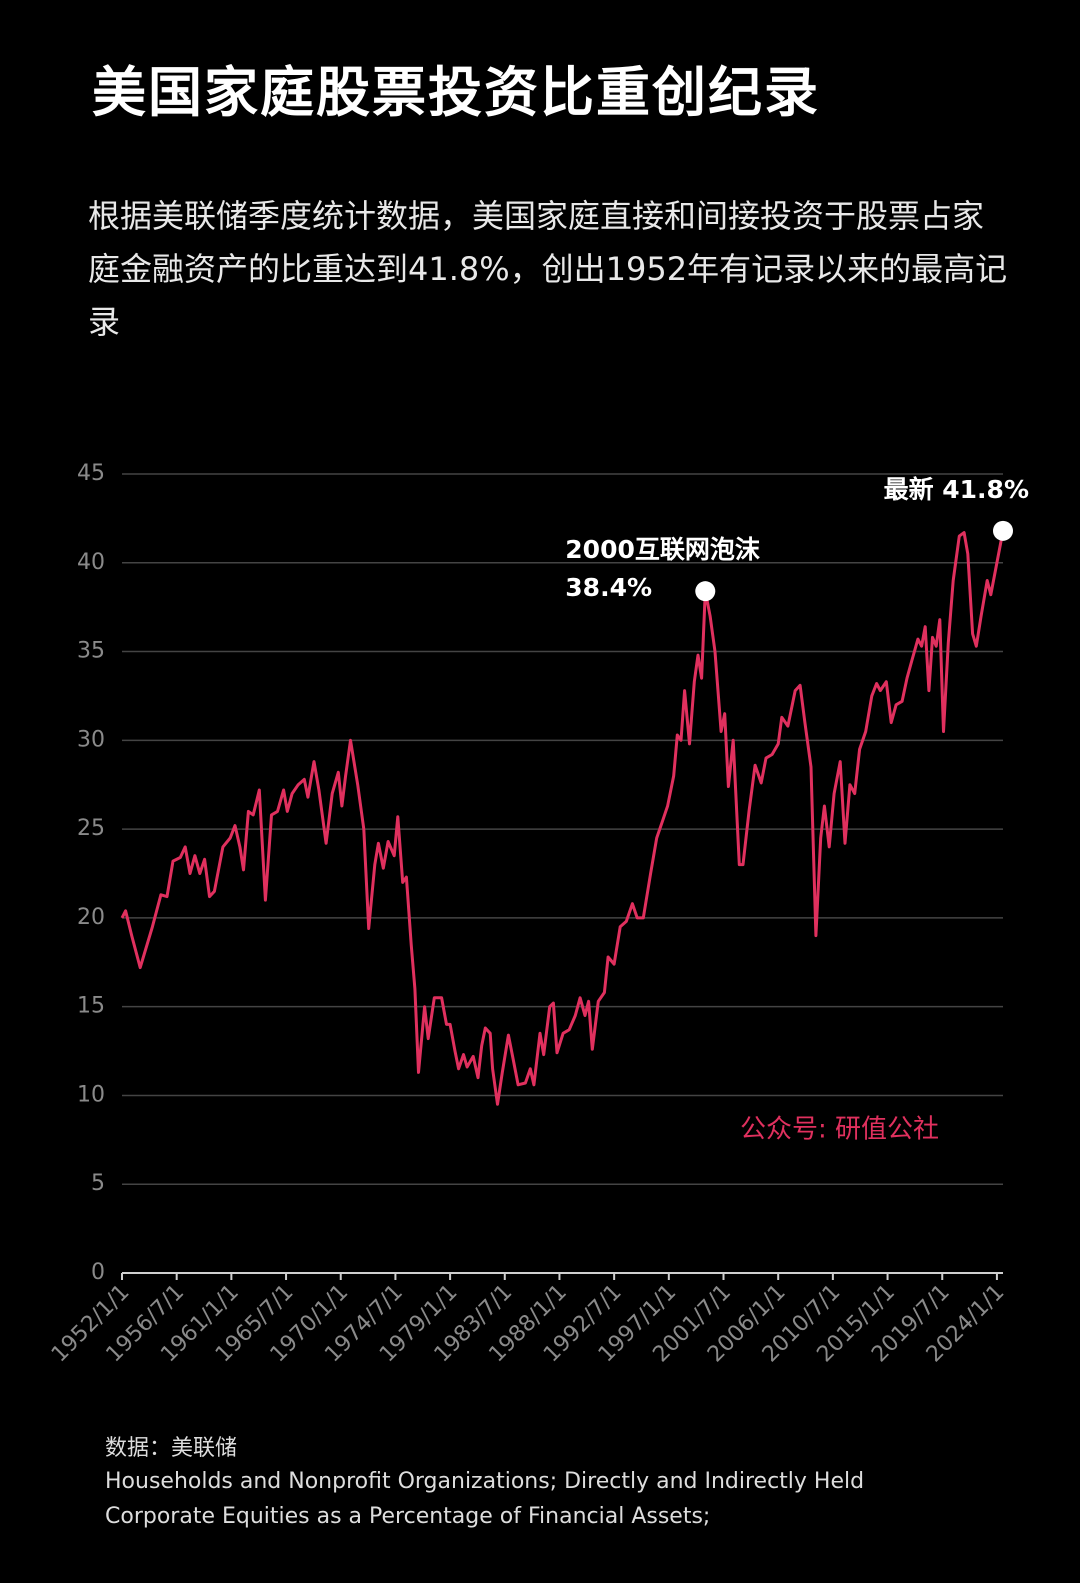 This screenshot has height=1583, width=1080. I want to click on y-tick-label: 10, so click(91, 1094).